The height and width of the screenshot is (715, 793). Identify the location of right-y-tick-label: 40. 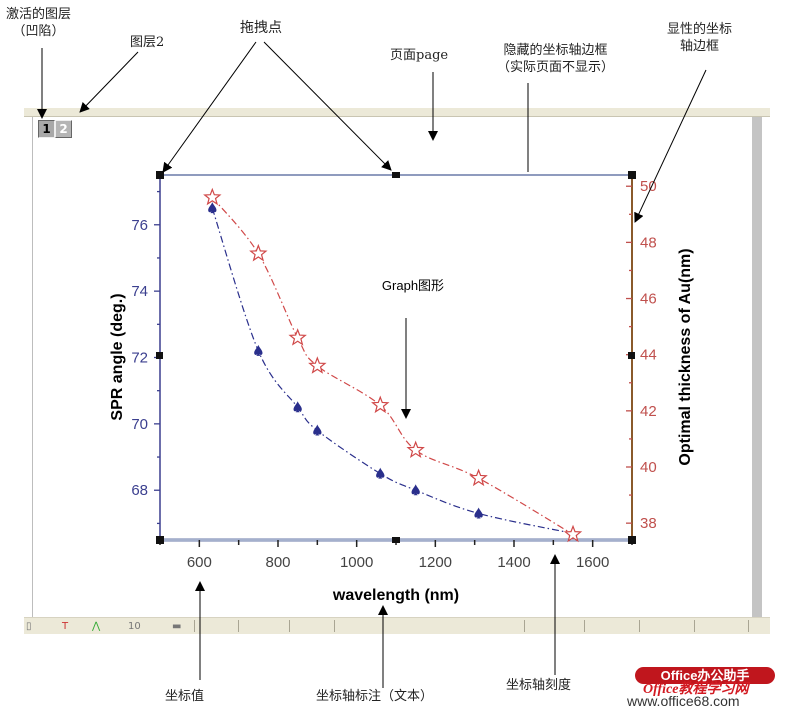
(648, 467).